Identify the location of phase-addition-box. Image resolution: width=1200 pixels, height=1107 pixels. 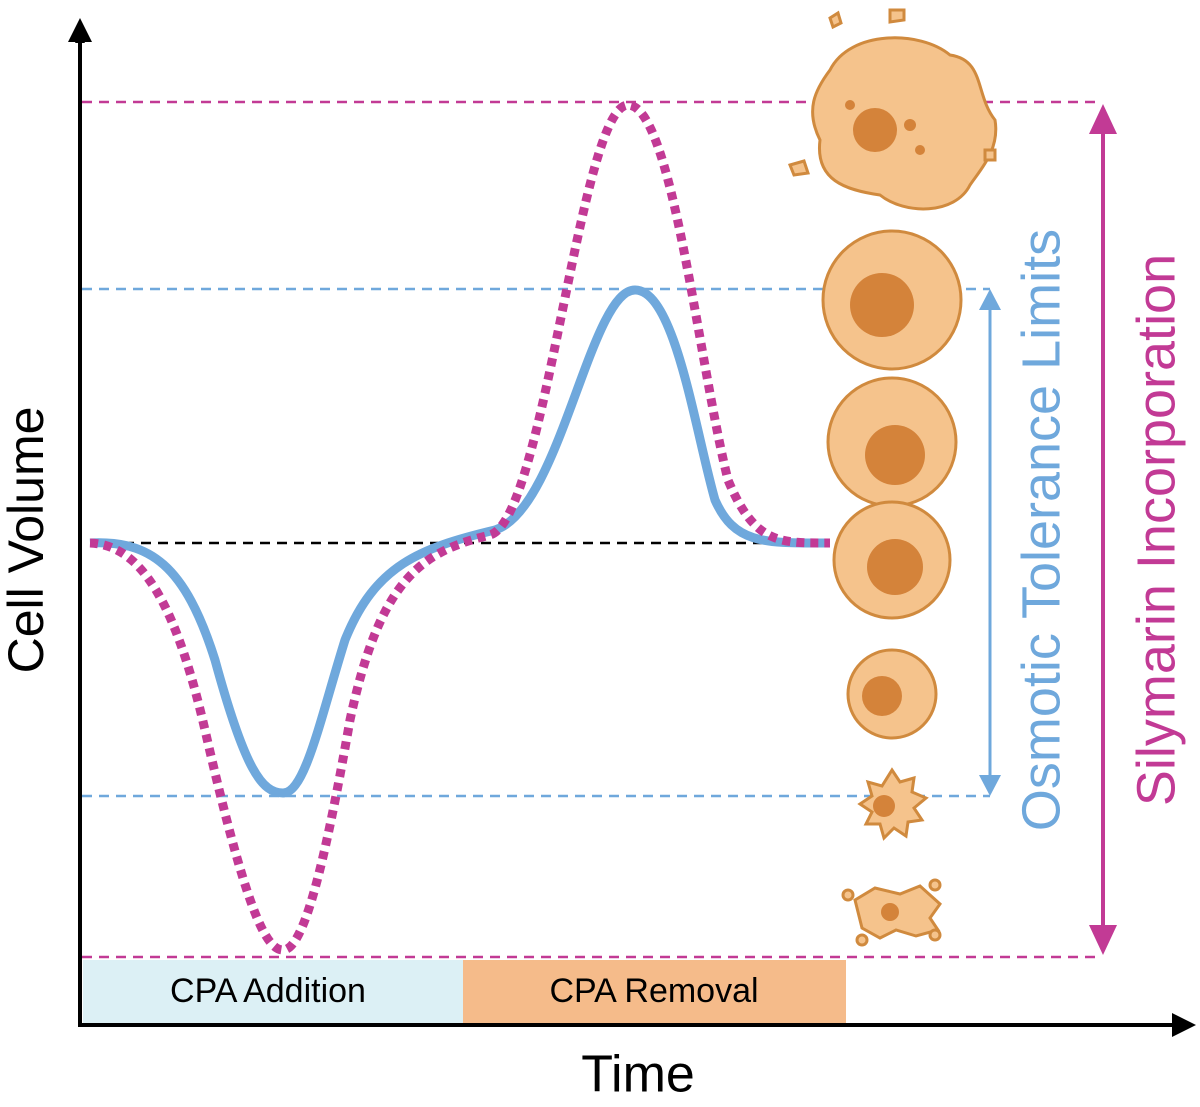
(273, 991).